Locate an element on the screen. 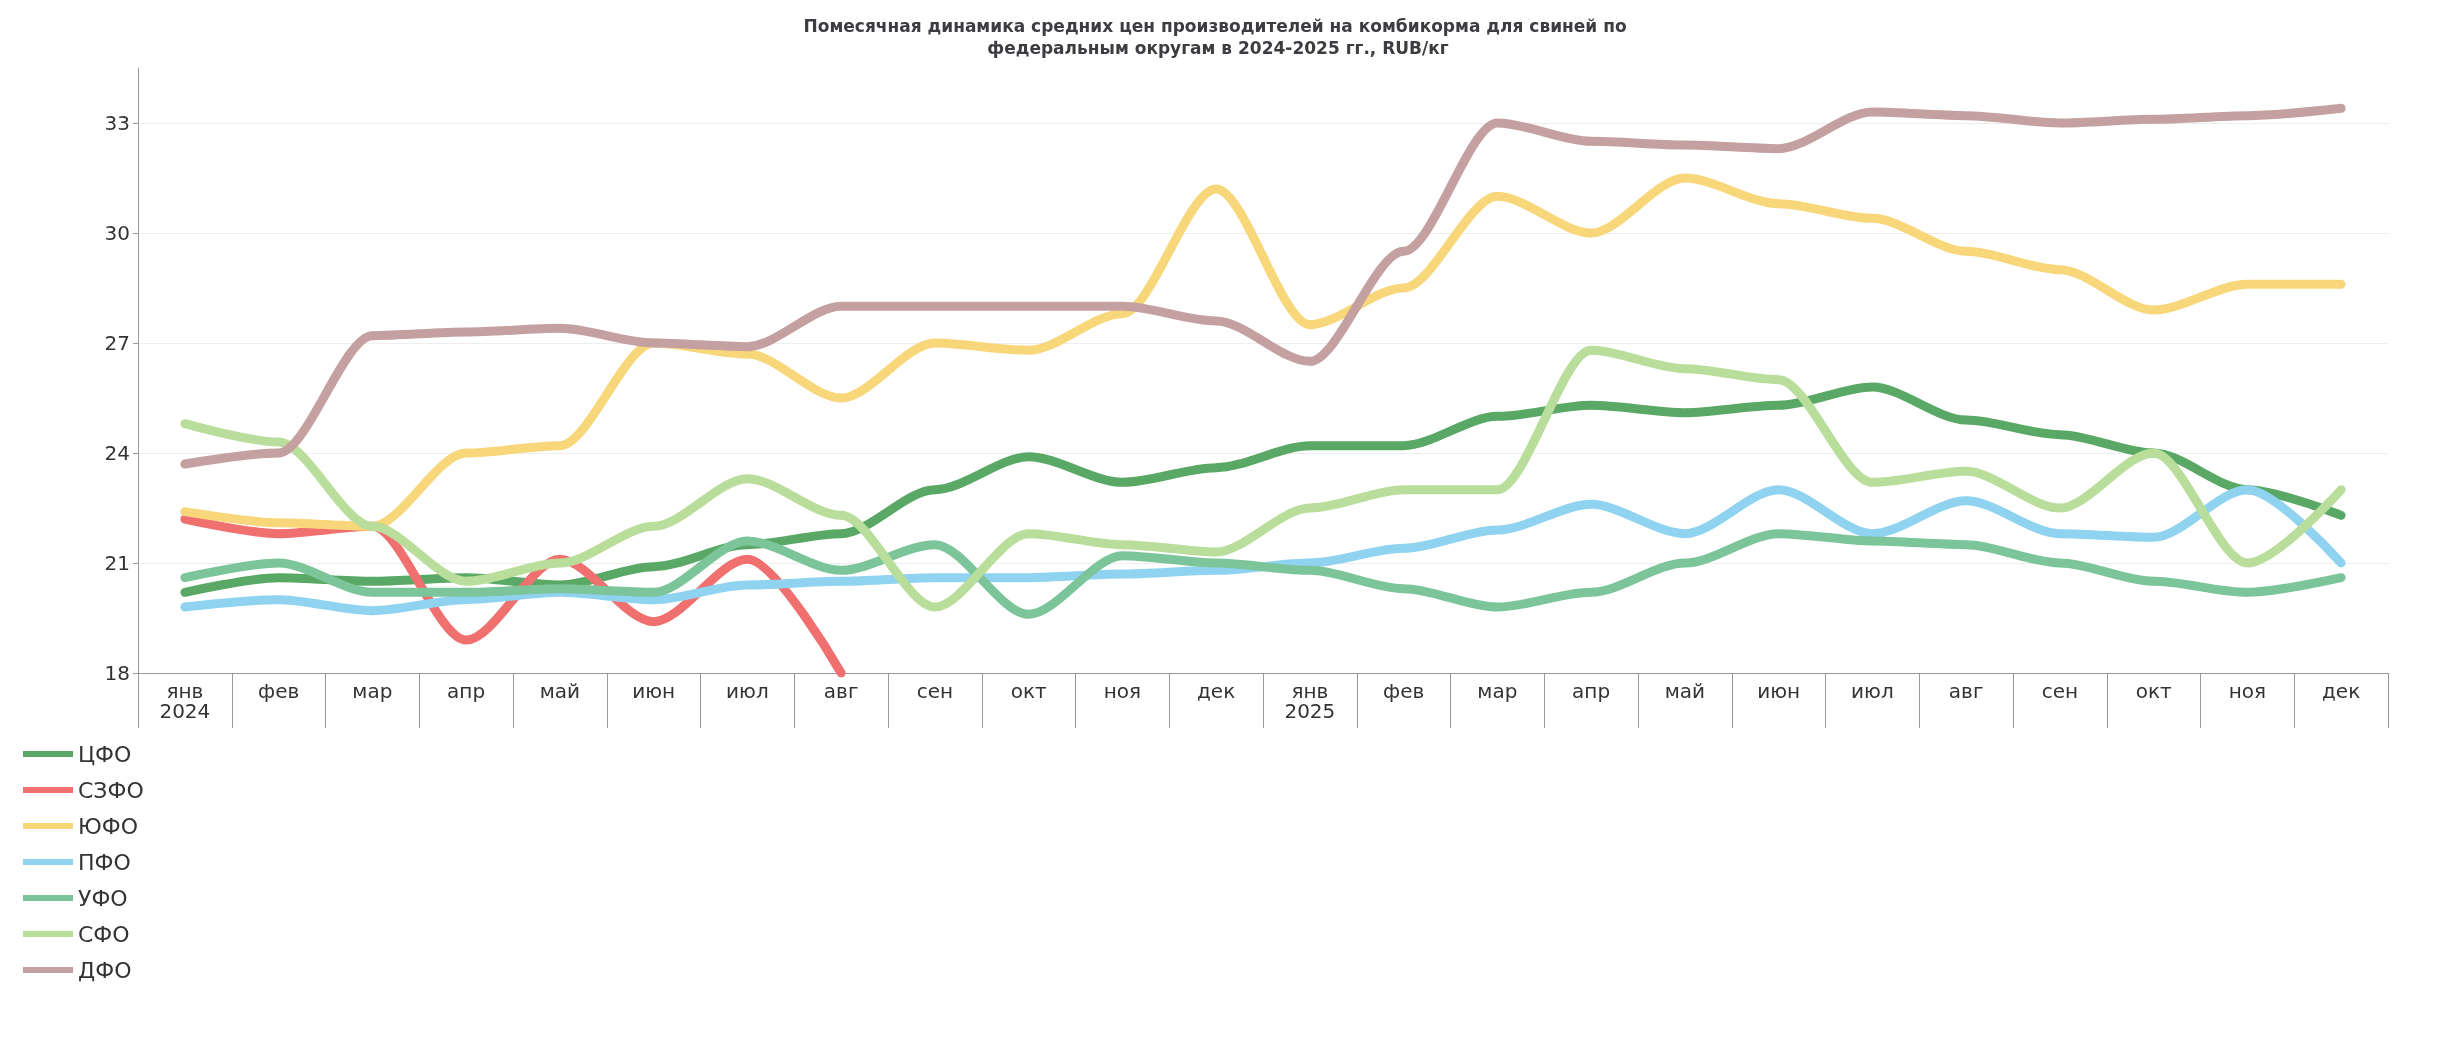 Image resolution: width=2443 pixels, height=1041 pixels. x-tick-label: янв 2024 is located at coordinates (185, 701).